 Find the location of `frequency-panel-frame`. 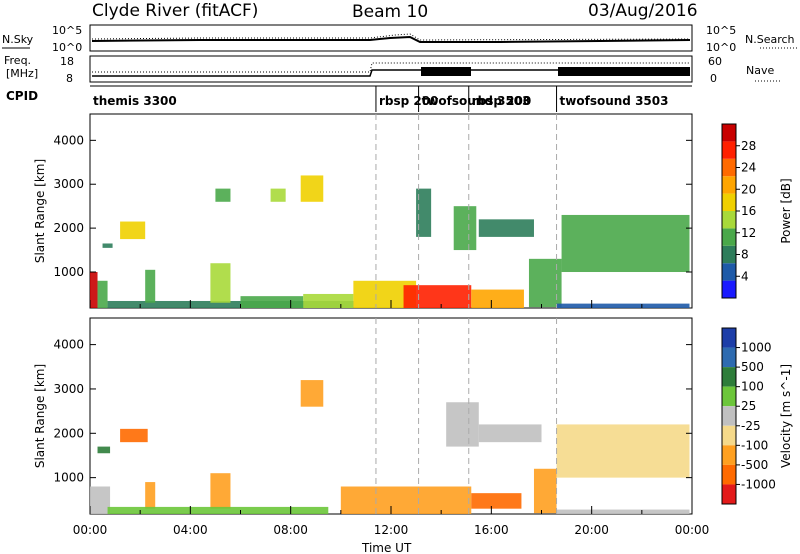

frequency-panel-frame is located at coordinates (391, 69).